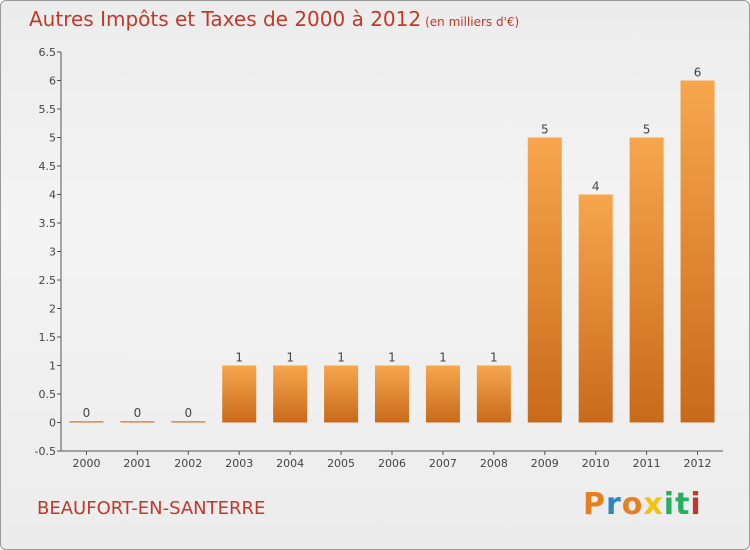 The width and height of the screenshot is (750, 550). What do you see at coordinates (614, 504) in the screenshot?
I see `logo-letter: r` at bounding box center [614, 504].